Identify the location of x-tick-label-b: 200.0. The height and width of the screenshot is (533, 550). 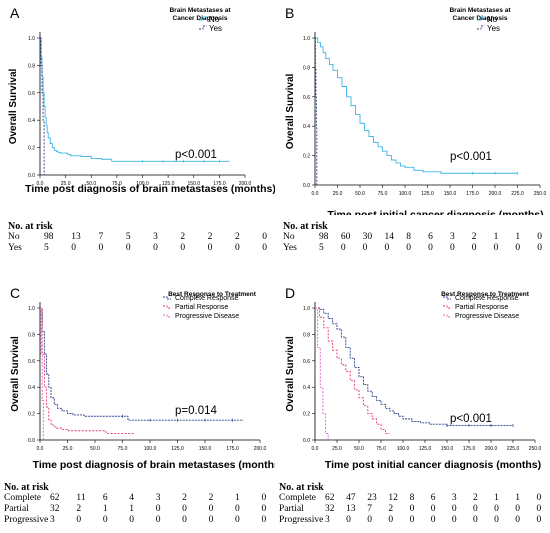
(495, 194).